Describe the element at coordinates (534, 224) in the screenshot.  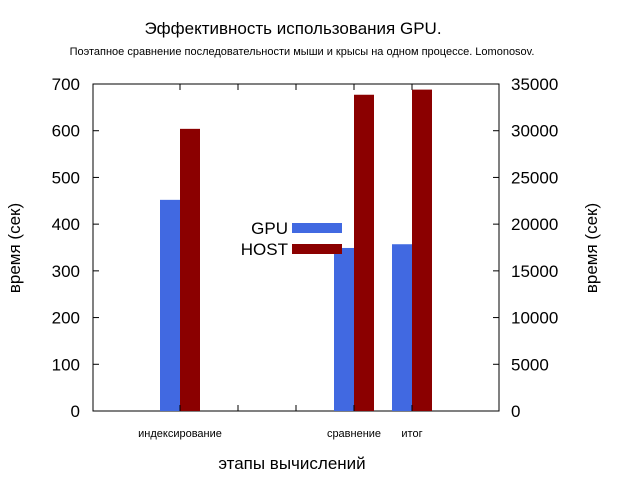
I see `y2-tick-label: 20000` at that location.